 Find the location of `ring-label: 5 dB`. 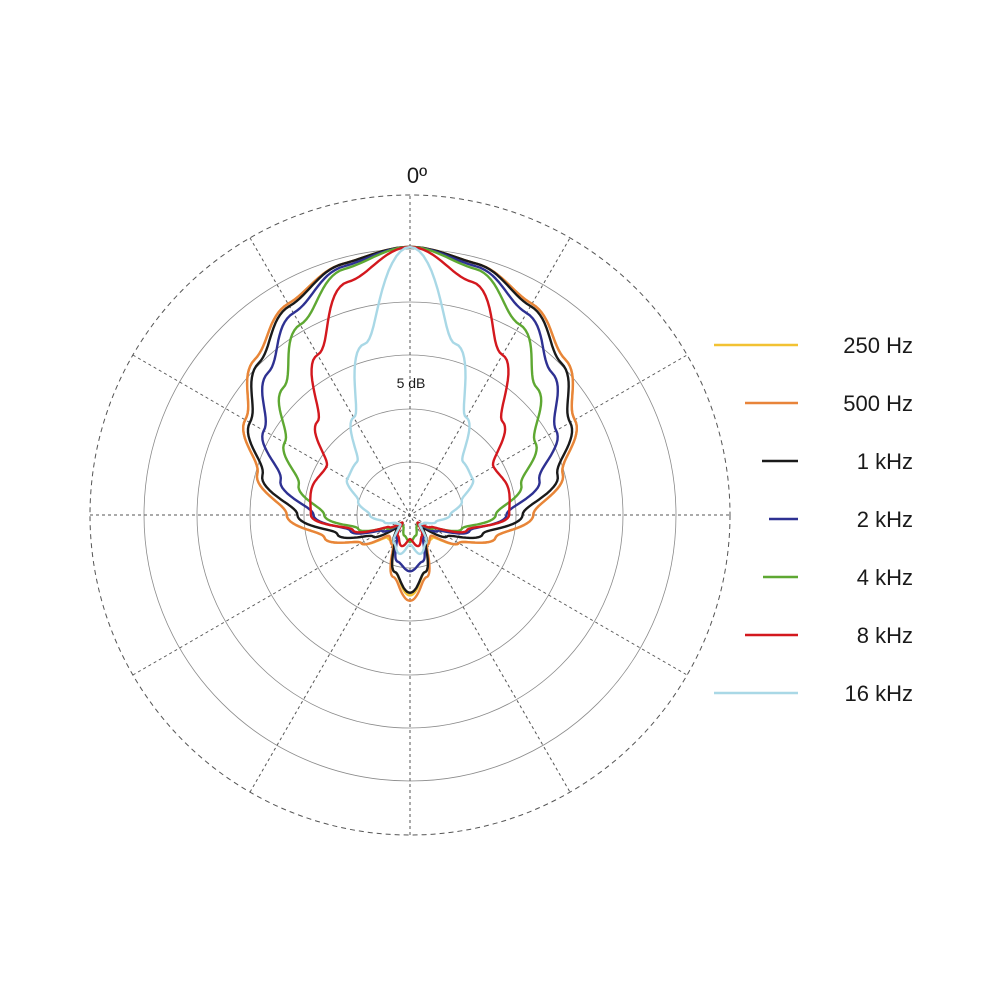

ring-label: 5 dB is located at coordinates (411, 383).